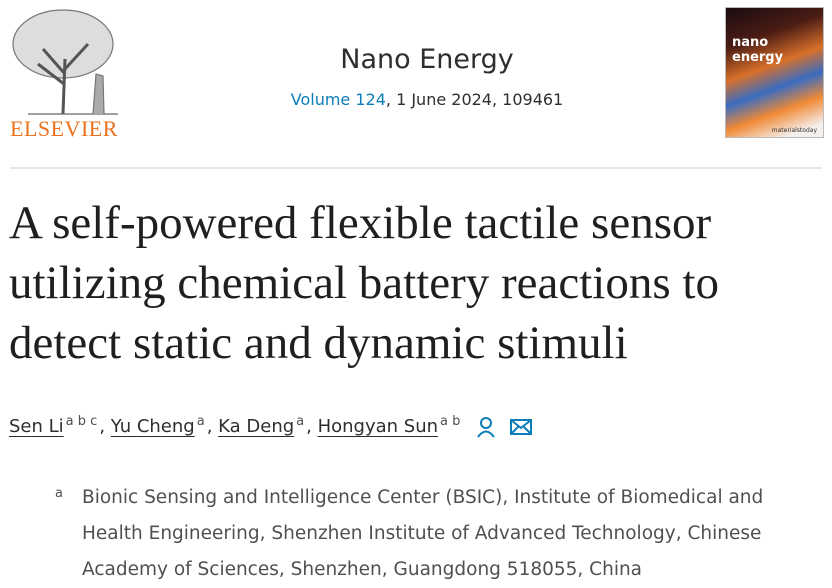 Image resolution: width=832 pixels, height=588 pixels. I want to click on author-link: Sen Li, so click(36, 426).